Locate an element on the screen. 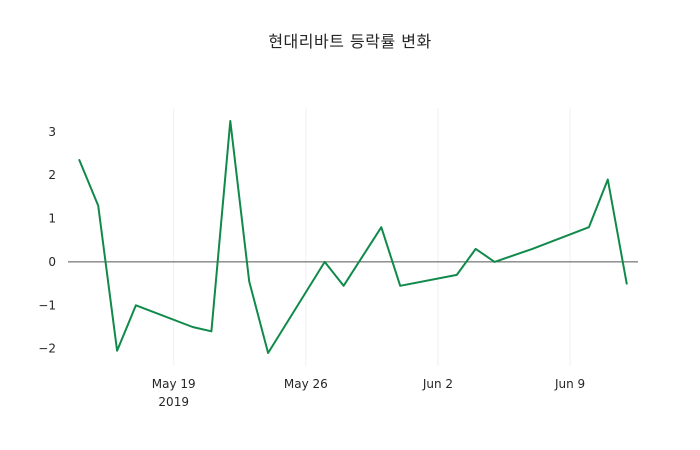 Image resolution: width=700 pixels, height=450 pixels. y-tick-label: −1 is located at coordinates (47, 305).